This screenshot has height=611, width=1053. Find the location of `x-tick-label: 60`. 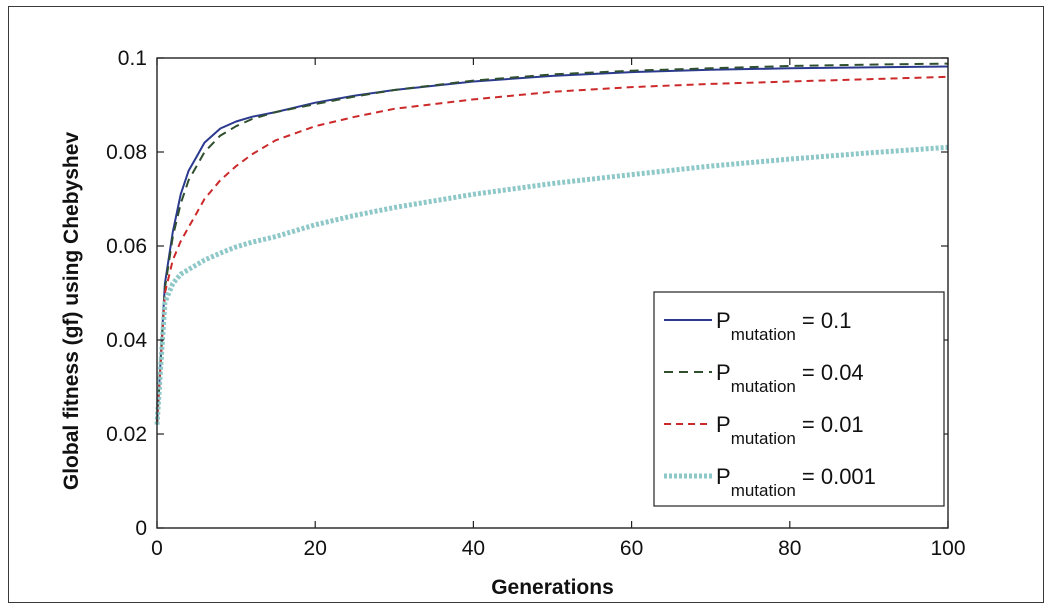

x-tick-label: 60 is located at coordinates (631, 548).